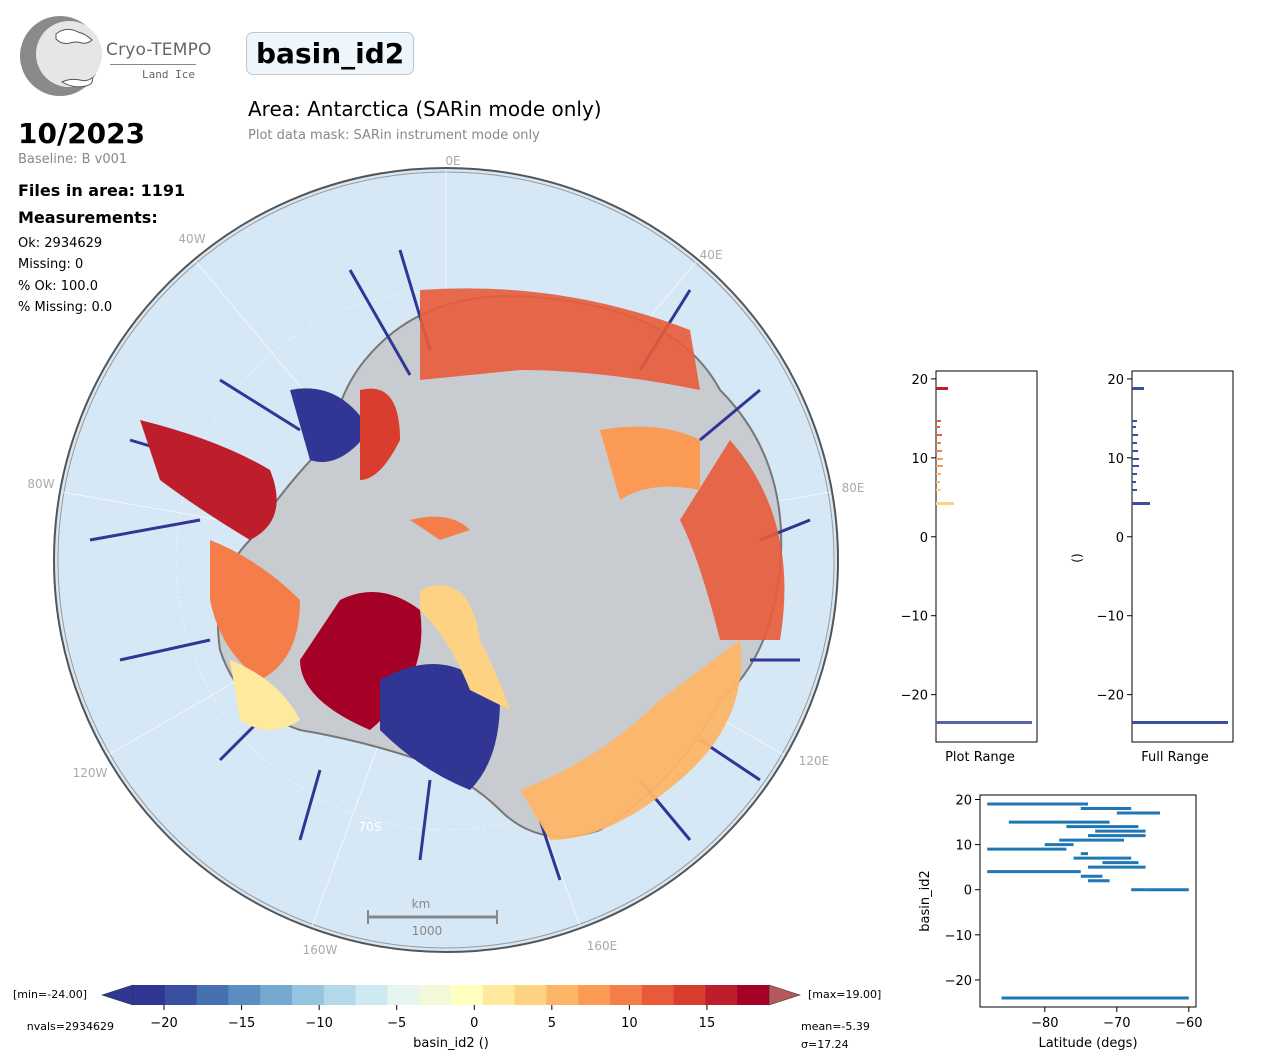  I want to click on cryo-tempo-logo, so click(61, 56).